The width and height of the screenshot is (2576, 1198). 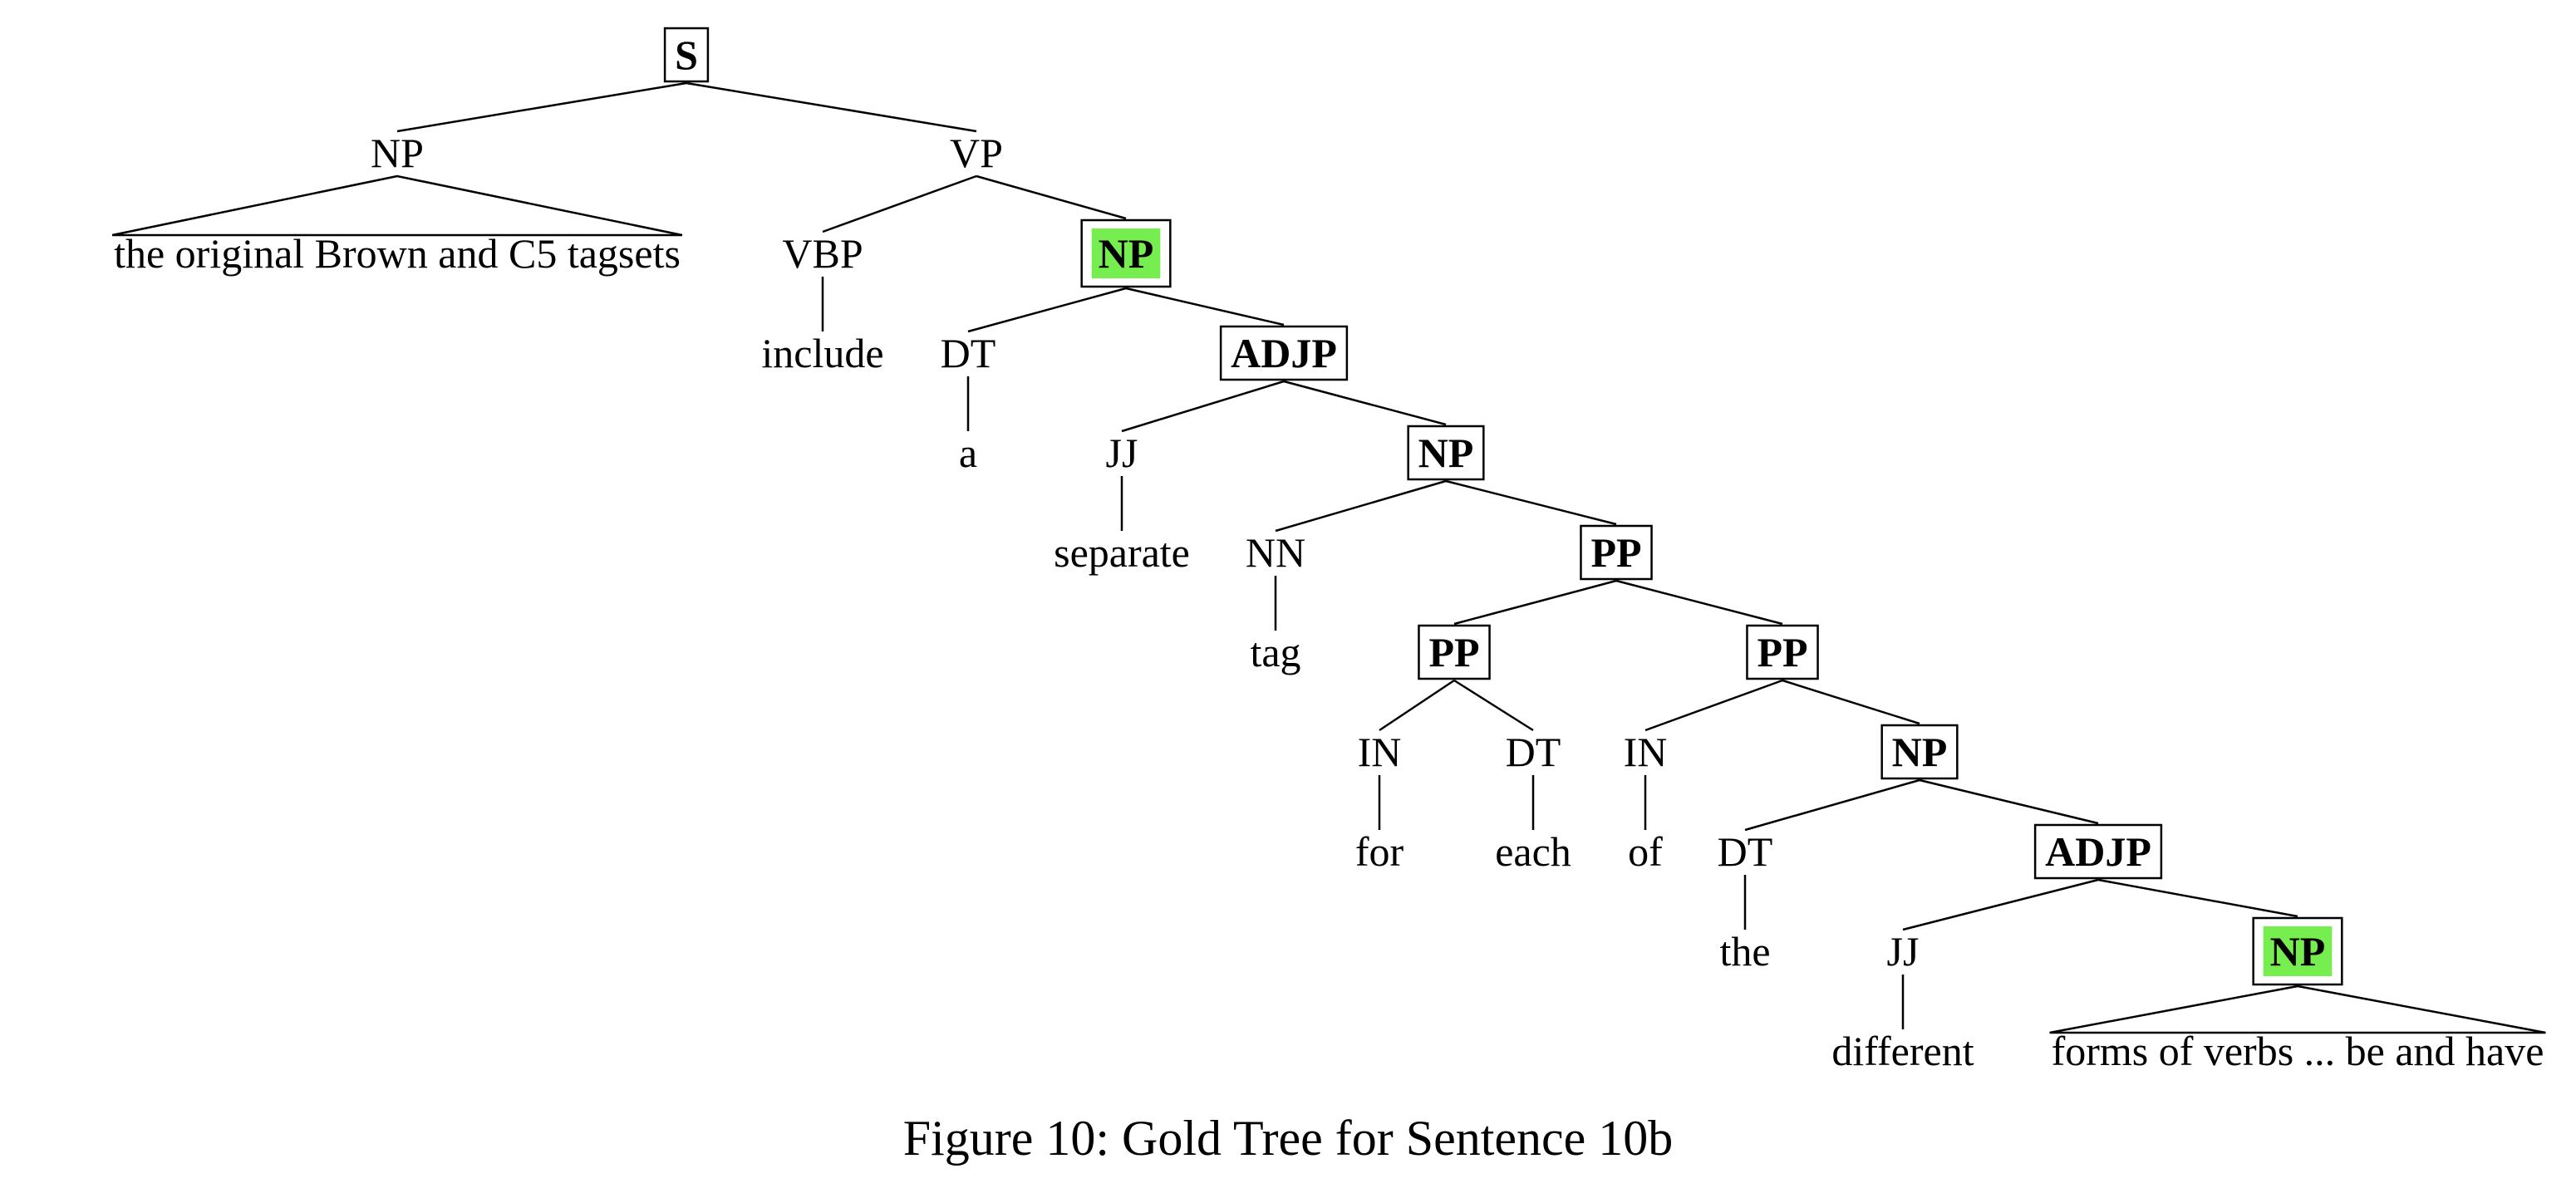 I want to click on tree-leaf: of, so click(x=1645, y=851).